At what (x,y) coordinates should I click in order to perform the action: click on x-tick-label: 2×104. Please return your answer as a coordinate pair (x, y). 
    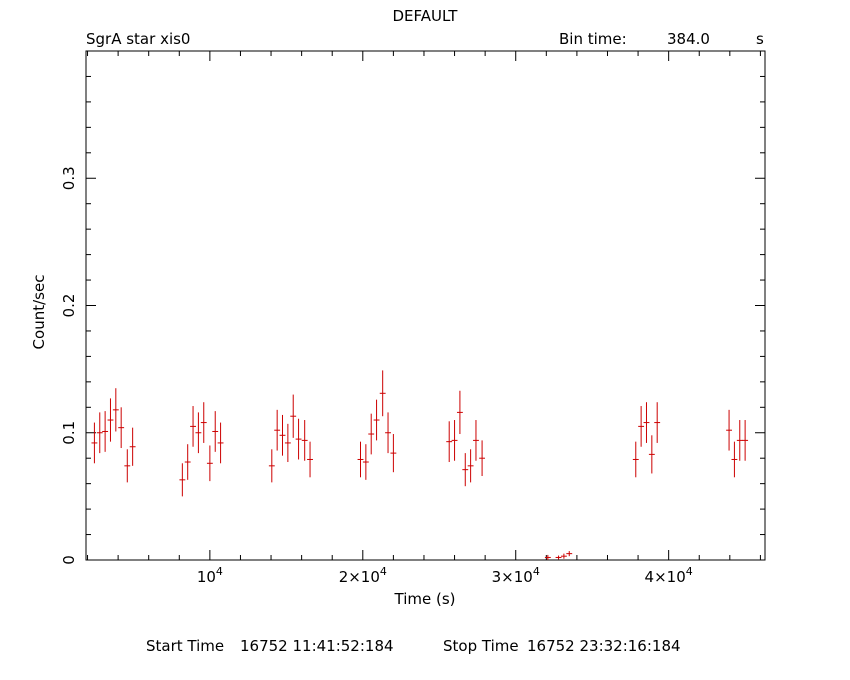
    Looking at the image, I should click on (363, 575).